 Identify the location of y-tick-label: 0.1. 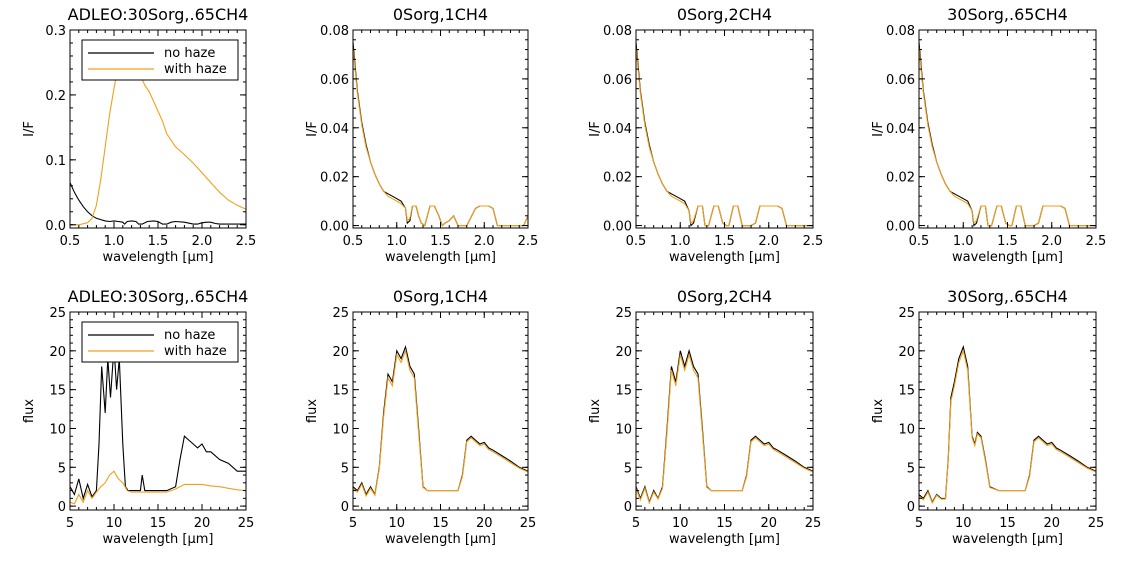
(55, 161).